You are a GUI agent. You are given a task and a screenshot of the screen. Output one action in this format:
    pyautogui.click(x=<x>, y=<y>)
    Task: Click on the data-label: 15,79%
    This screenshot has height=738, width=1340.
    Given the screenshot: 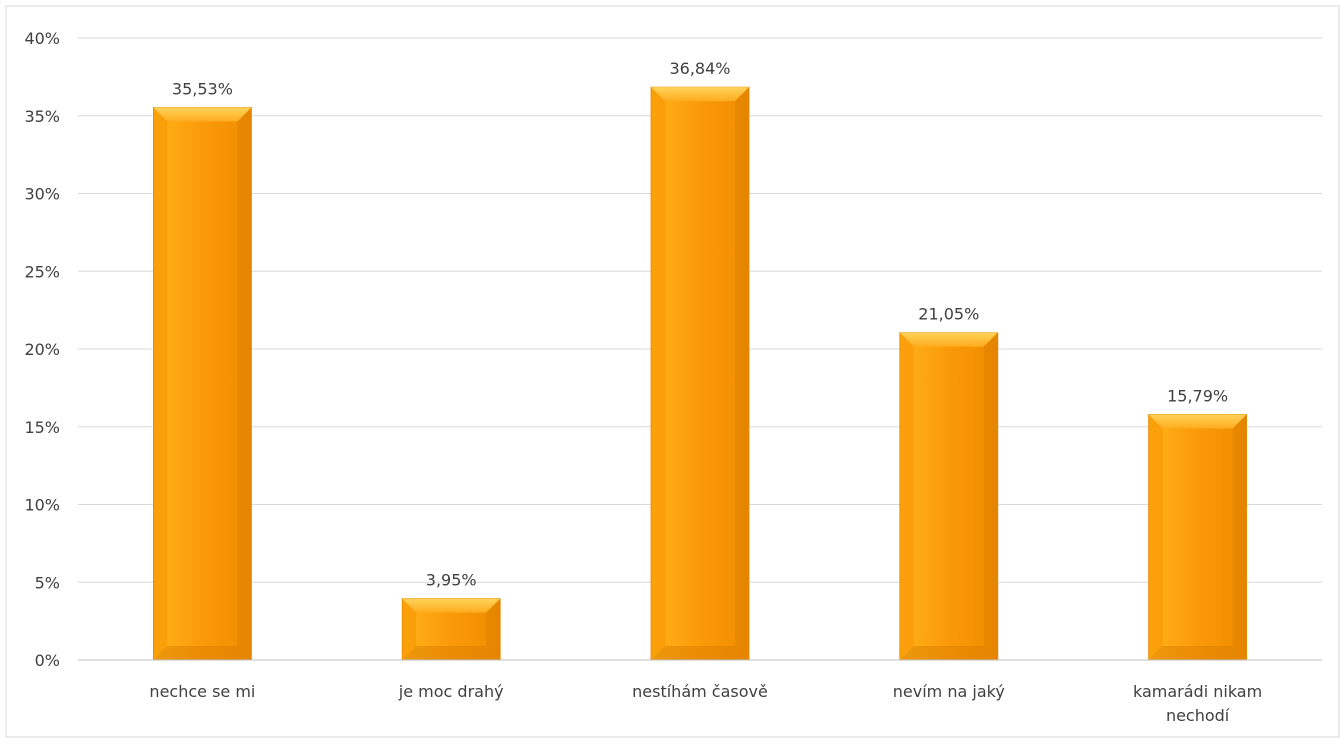 What is the action you would take?
    pyautogui.click(x=1197, y=395)
    